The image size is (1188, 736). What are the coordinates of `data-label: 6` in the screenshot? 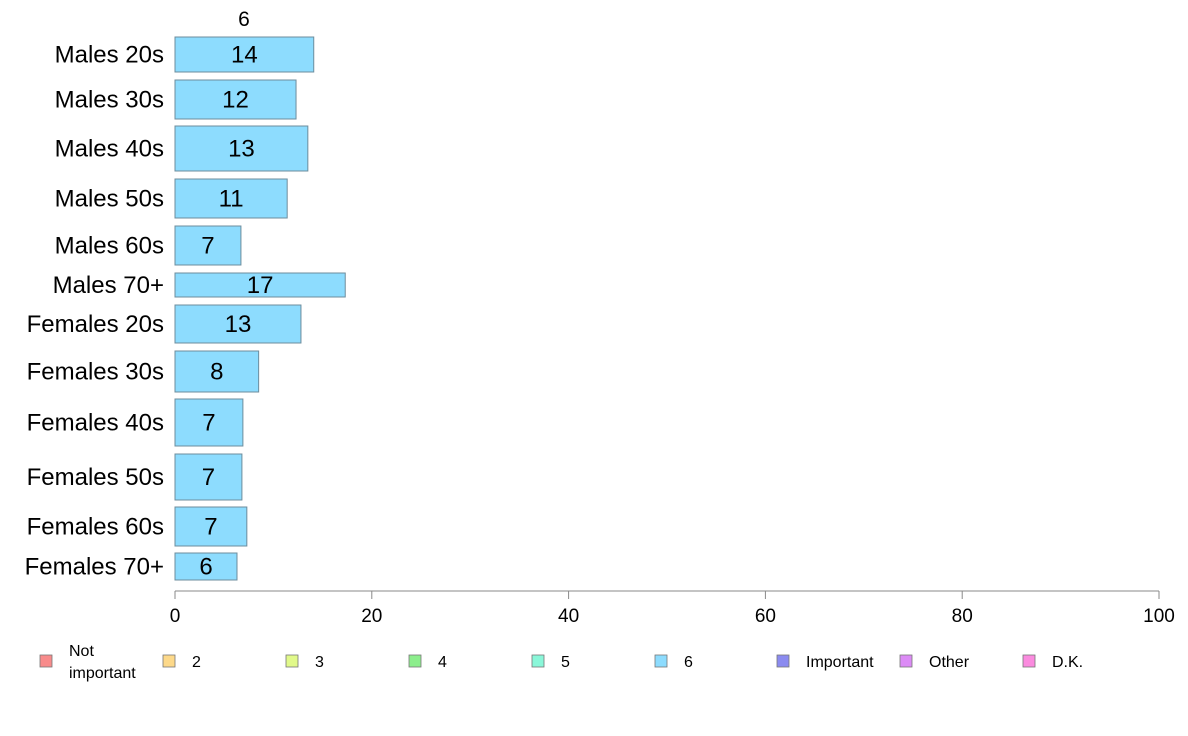 It's located at (205, 567).